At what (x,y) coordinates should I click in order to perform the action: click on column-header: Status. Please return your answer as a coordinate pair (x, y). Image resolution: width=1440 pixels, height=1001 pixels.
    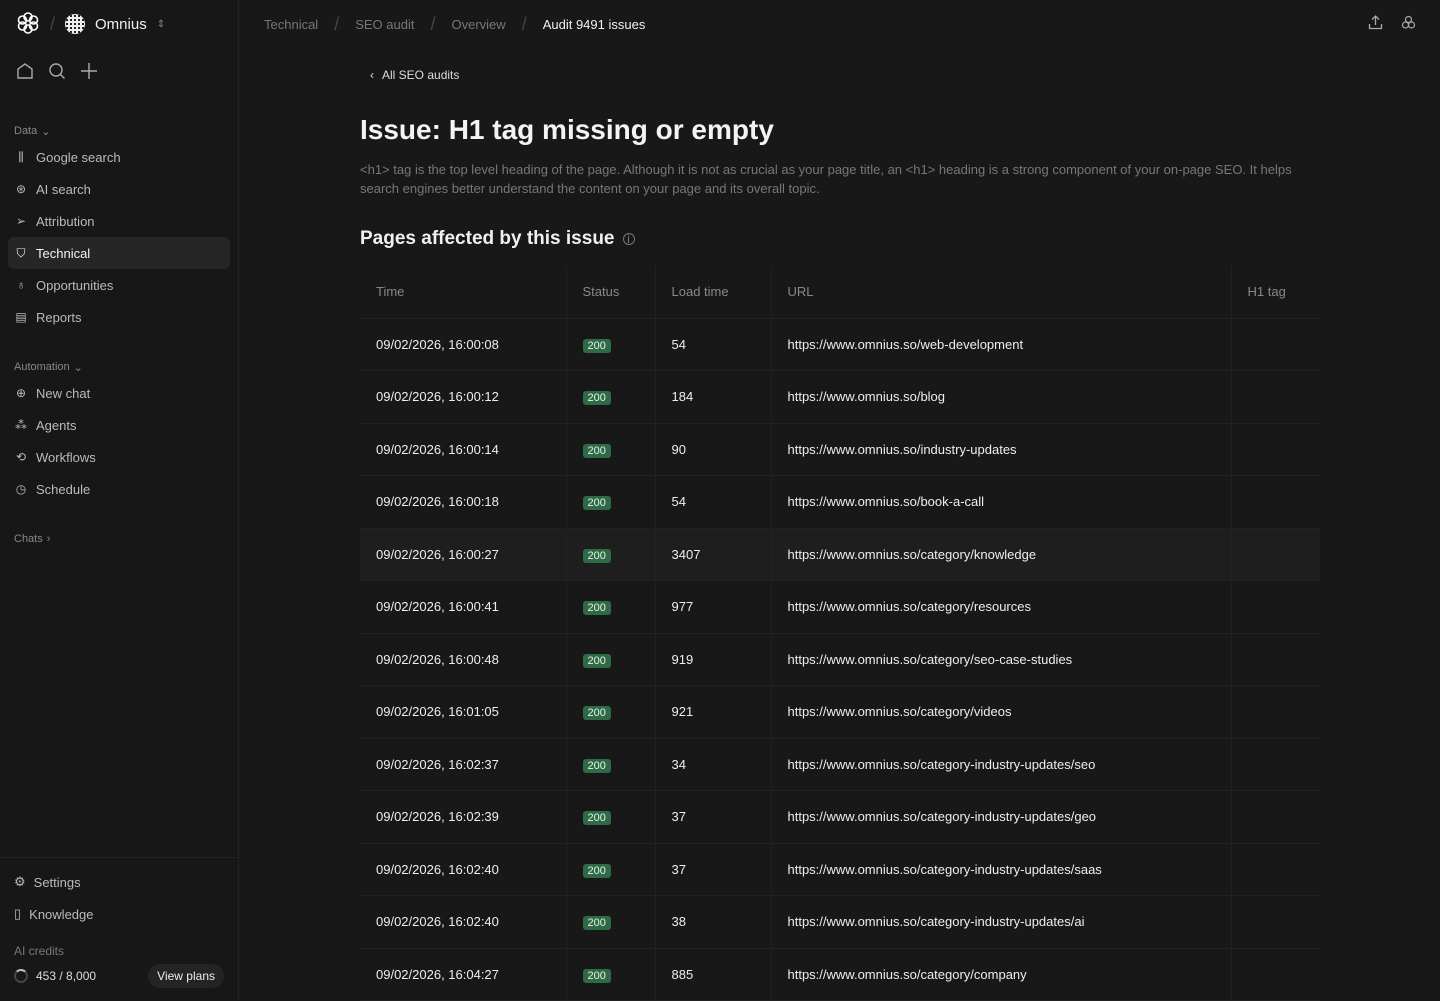
    Looking at the image, I should click on (611, 292).